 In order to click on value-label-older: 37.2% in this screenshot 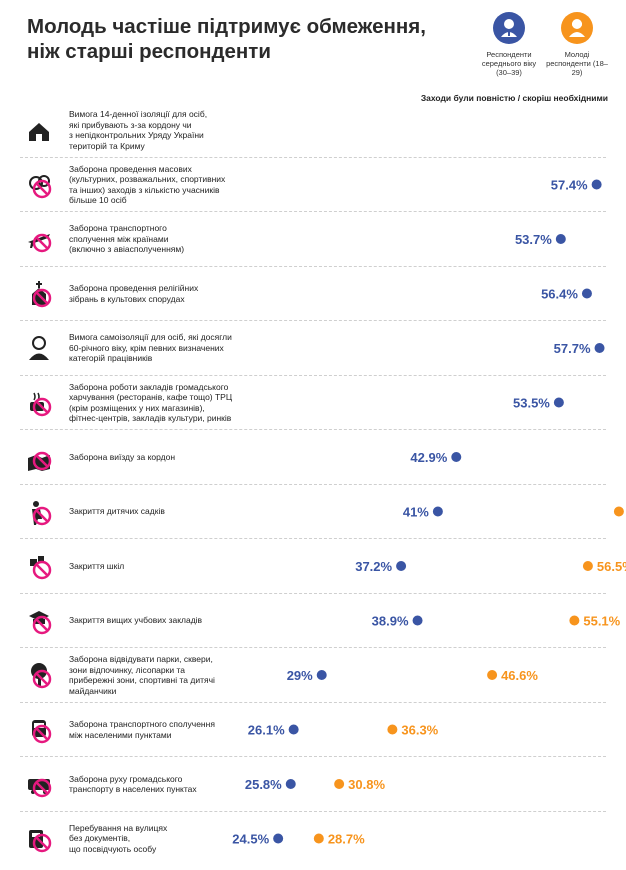, I will do `click(373, 566)`.